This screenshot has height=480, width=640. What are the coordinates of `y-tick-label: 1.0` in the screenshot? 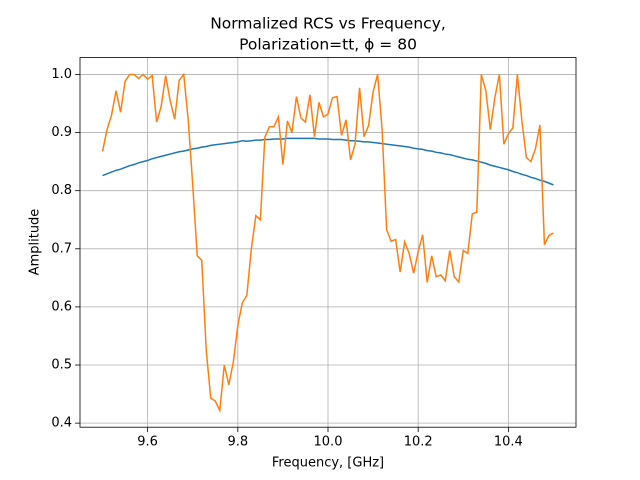 It's located at (61, 74).